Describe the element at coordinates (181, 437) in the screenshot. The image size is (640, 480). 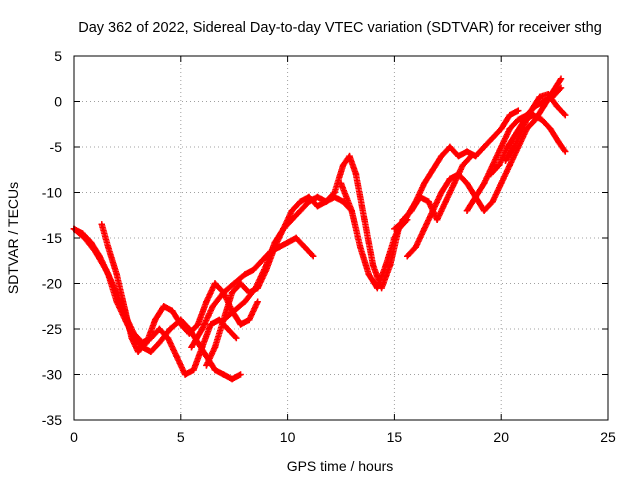
I see `x-tick-label: 5` at that location.